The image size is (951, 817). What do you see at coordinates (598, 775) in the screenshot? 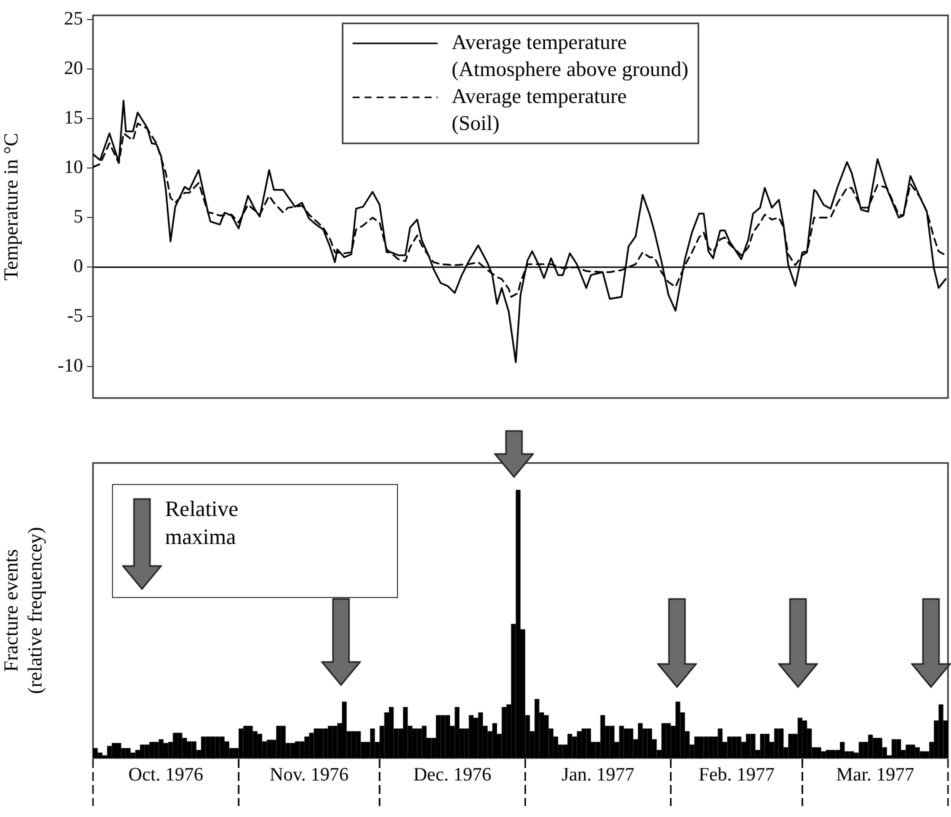
I see `x-tick-label: Jan. 1977` at bounding box center [598, 775].